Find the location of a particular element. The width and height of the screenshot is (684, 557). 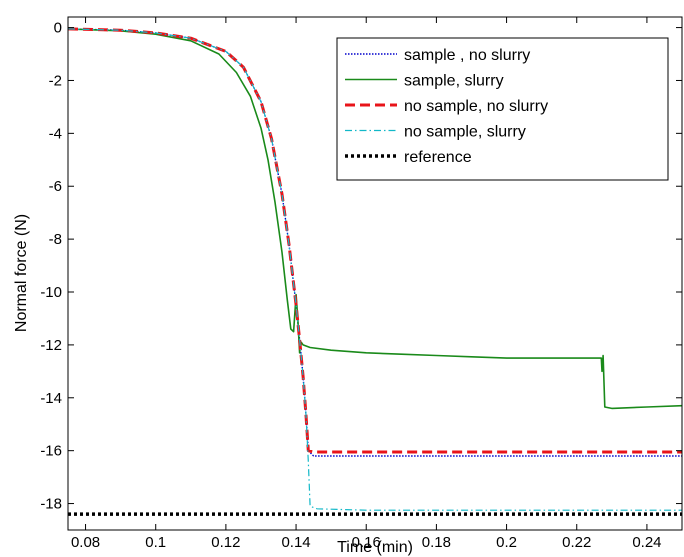

y-tick-label: -10 is located at coordinates (51, 292).